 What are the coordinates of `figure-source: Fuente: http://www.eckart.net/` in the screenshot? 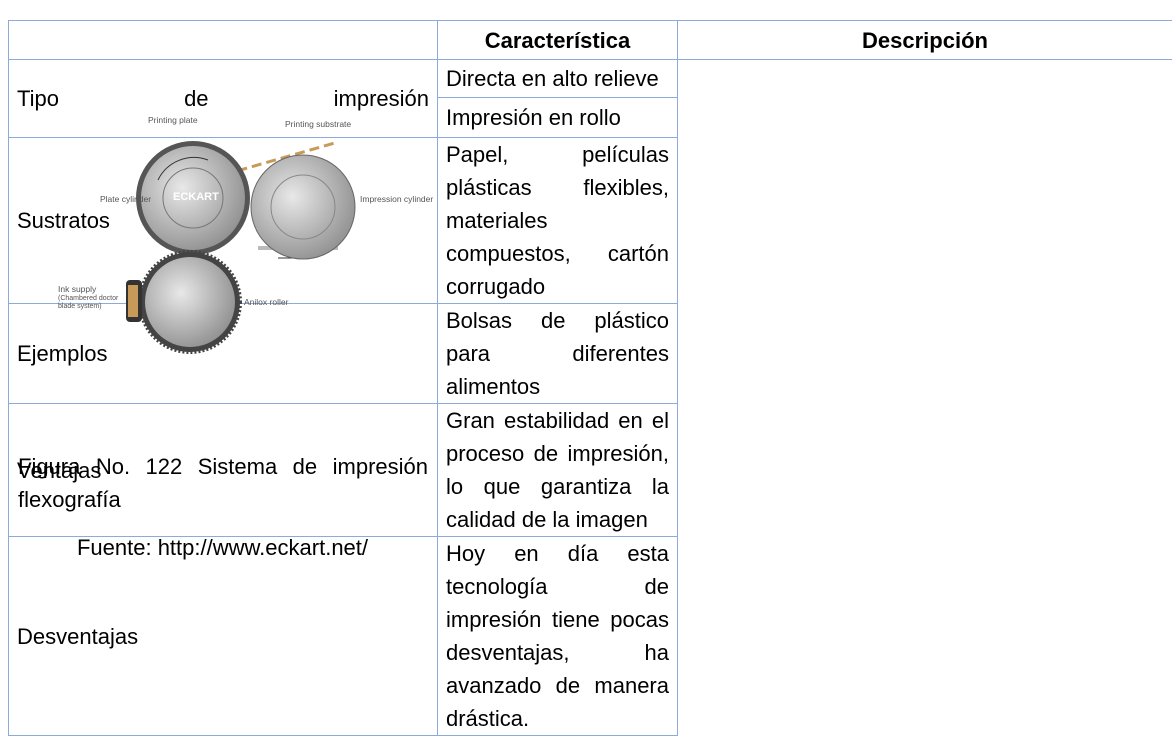 It's located at (222, 548).